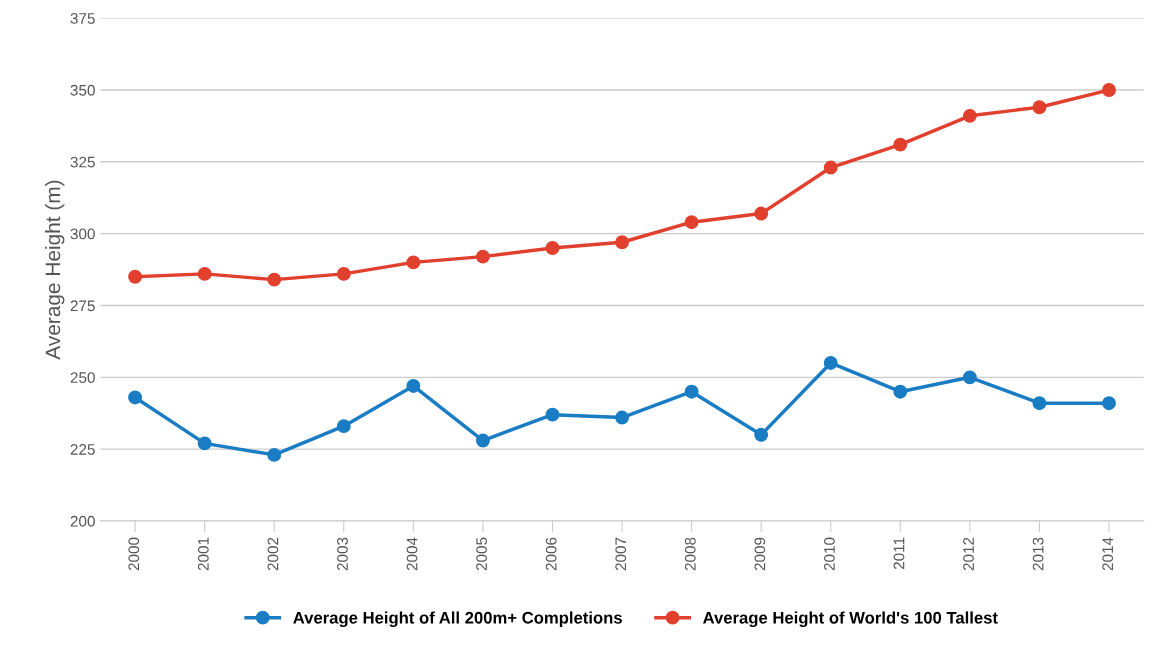 This screenshot has height=648, width=1153. Describe the element at coordinates (1038, 554) in the screenshot. I see `x-tick-label: 2013` at that location.